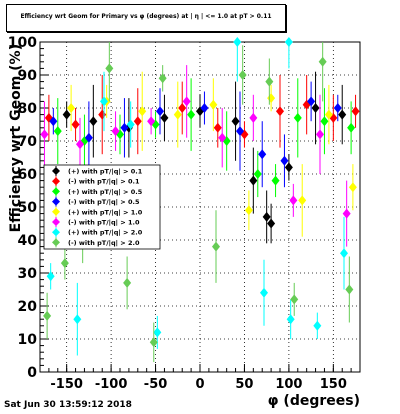  Describe the element at coordinates (28, 241) in the screenshot. I see `y-tick-label: 40` at that location.